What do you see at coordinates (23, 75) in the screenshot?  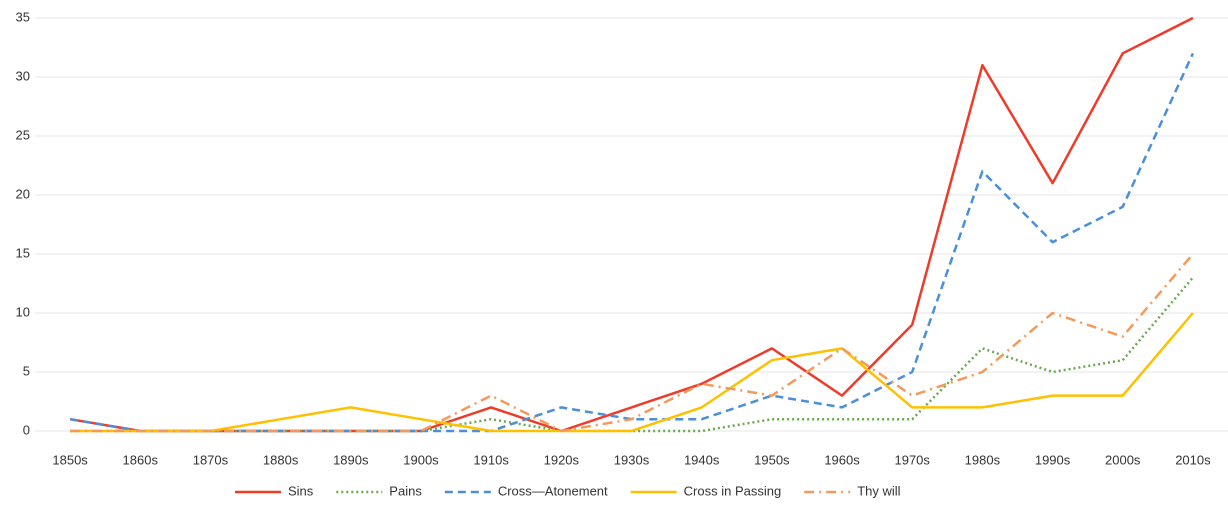 I see `y-tick-label: 30` at bounding box center [23, 75].